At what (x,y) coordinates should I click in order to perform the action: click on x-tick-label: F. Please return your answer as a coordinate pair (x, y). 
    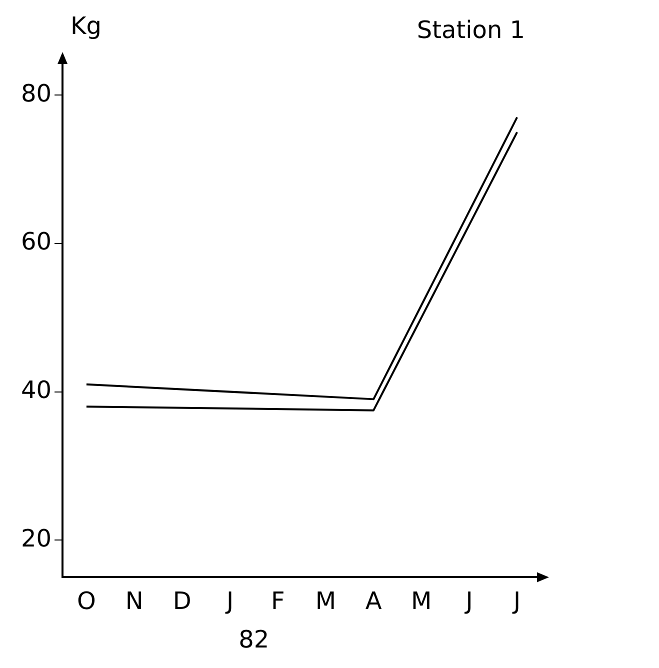
    Looking at the image, I should click on (277, 600).